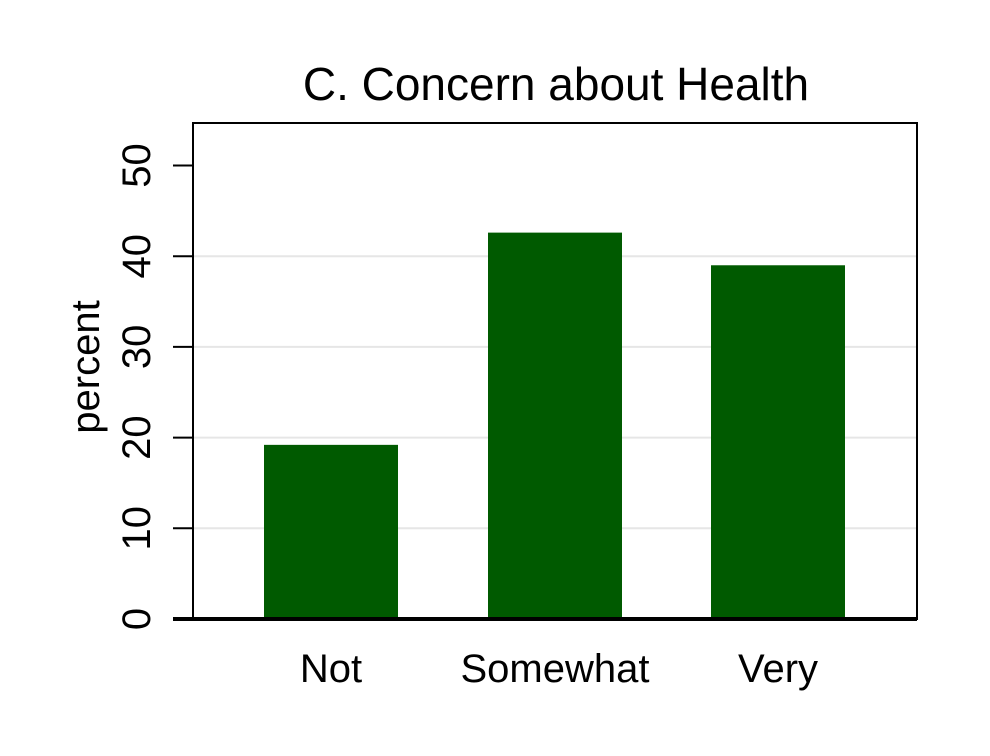  Describe the element at coordinates (137, 437) in the screenshot. I see `y-tick-label: 20` at that location.